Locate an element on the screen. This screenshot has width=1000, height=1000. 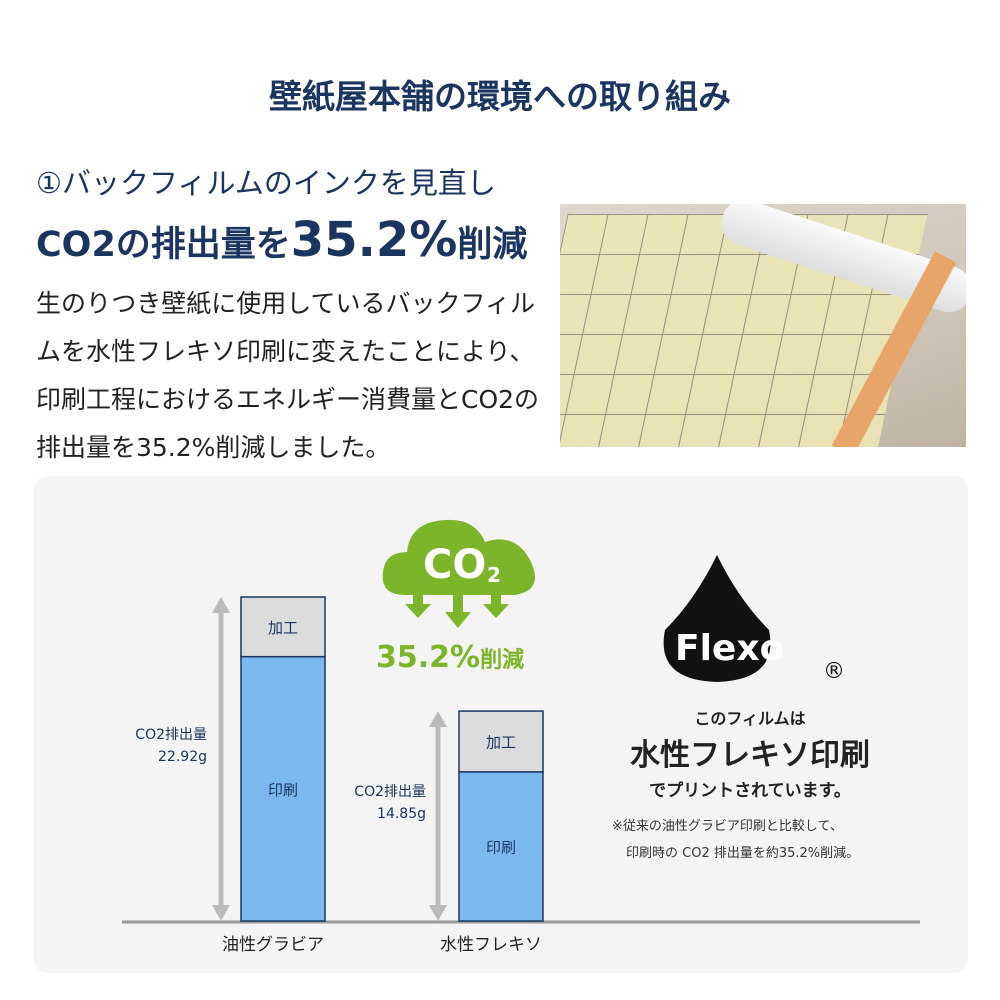
flexo-note2: 印刷時の CO2 排出量を約35.2%削減。 is located at coordinates (743, 853).